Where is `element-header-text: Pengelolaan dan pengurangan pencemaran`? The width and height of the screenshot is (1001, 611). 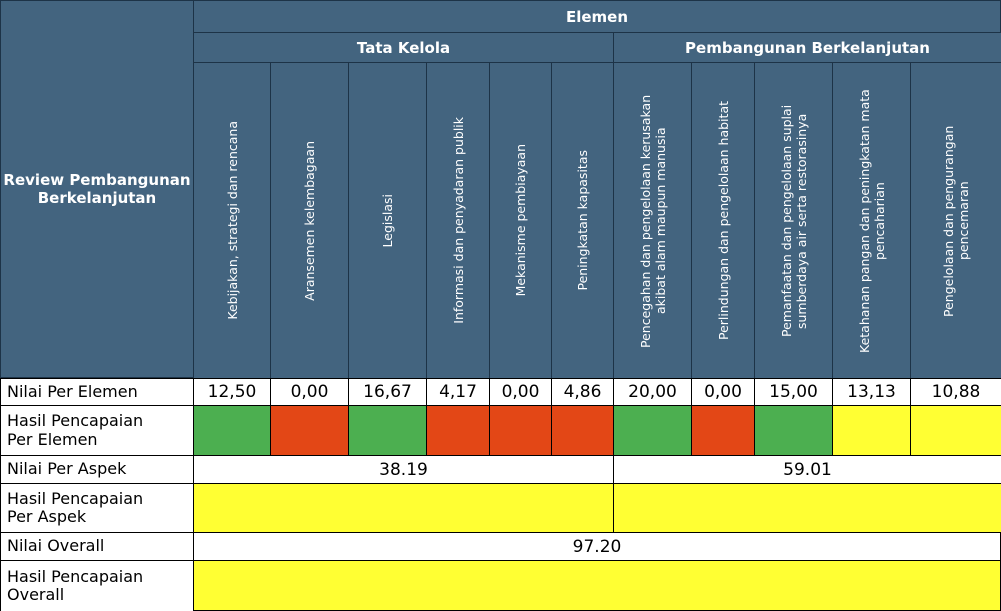
element-header-text: Pengelolaan dan pengurangan pencemaran is located at coordinates (956, 220).